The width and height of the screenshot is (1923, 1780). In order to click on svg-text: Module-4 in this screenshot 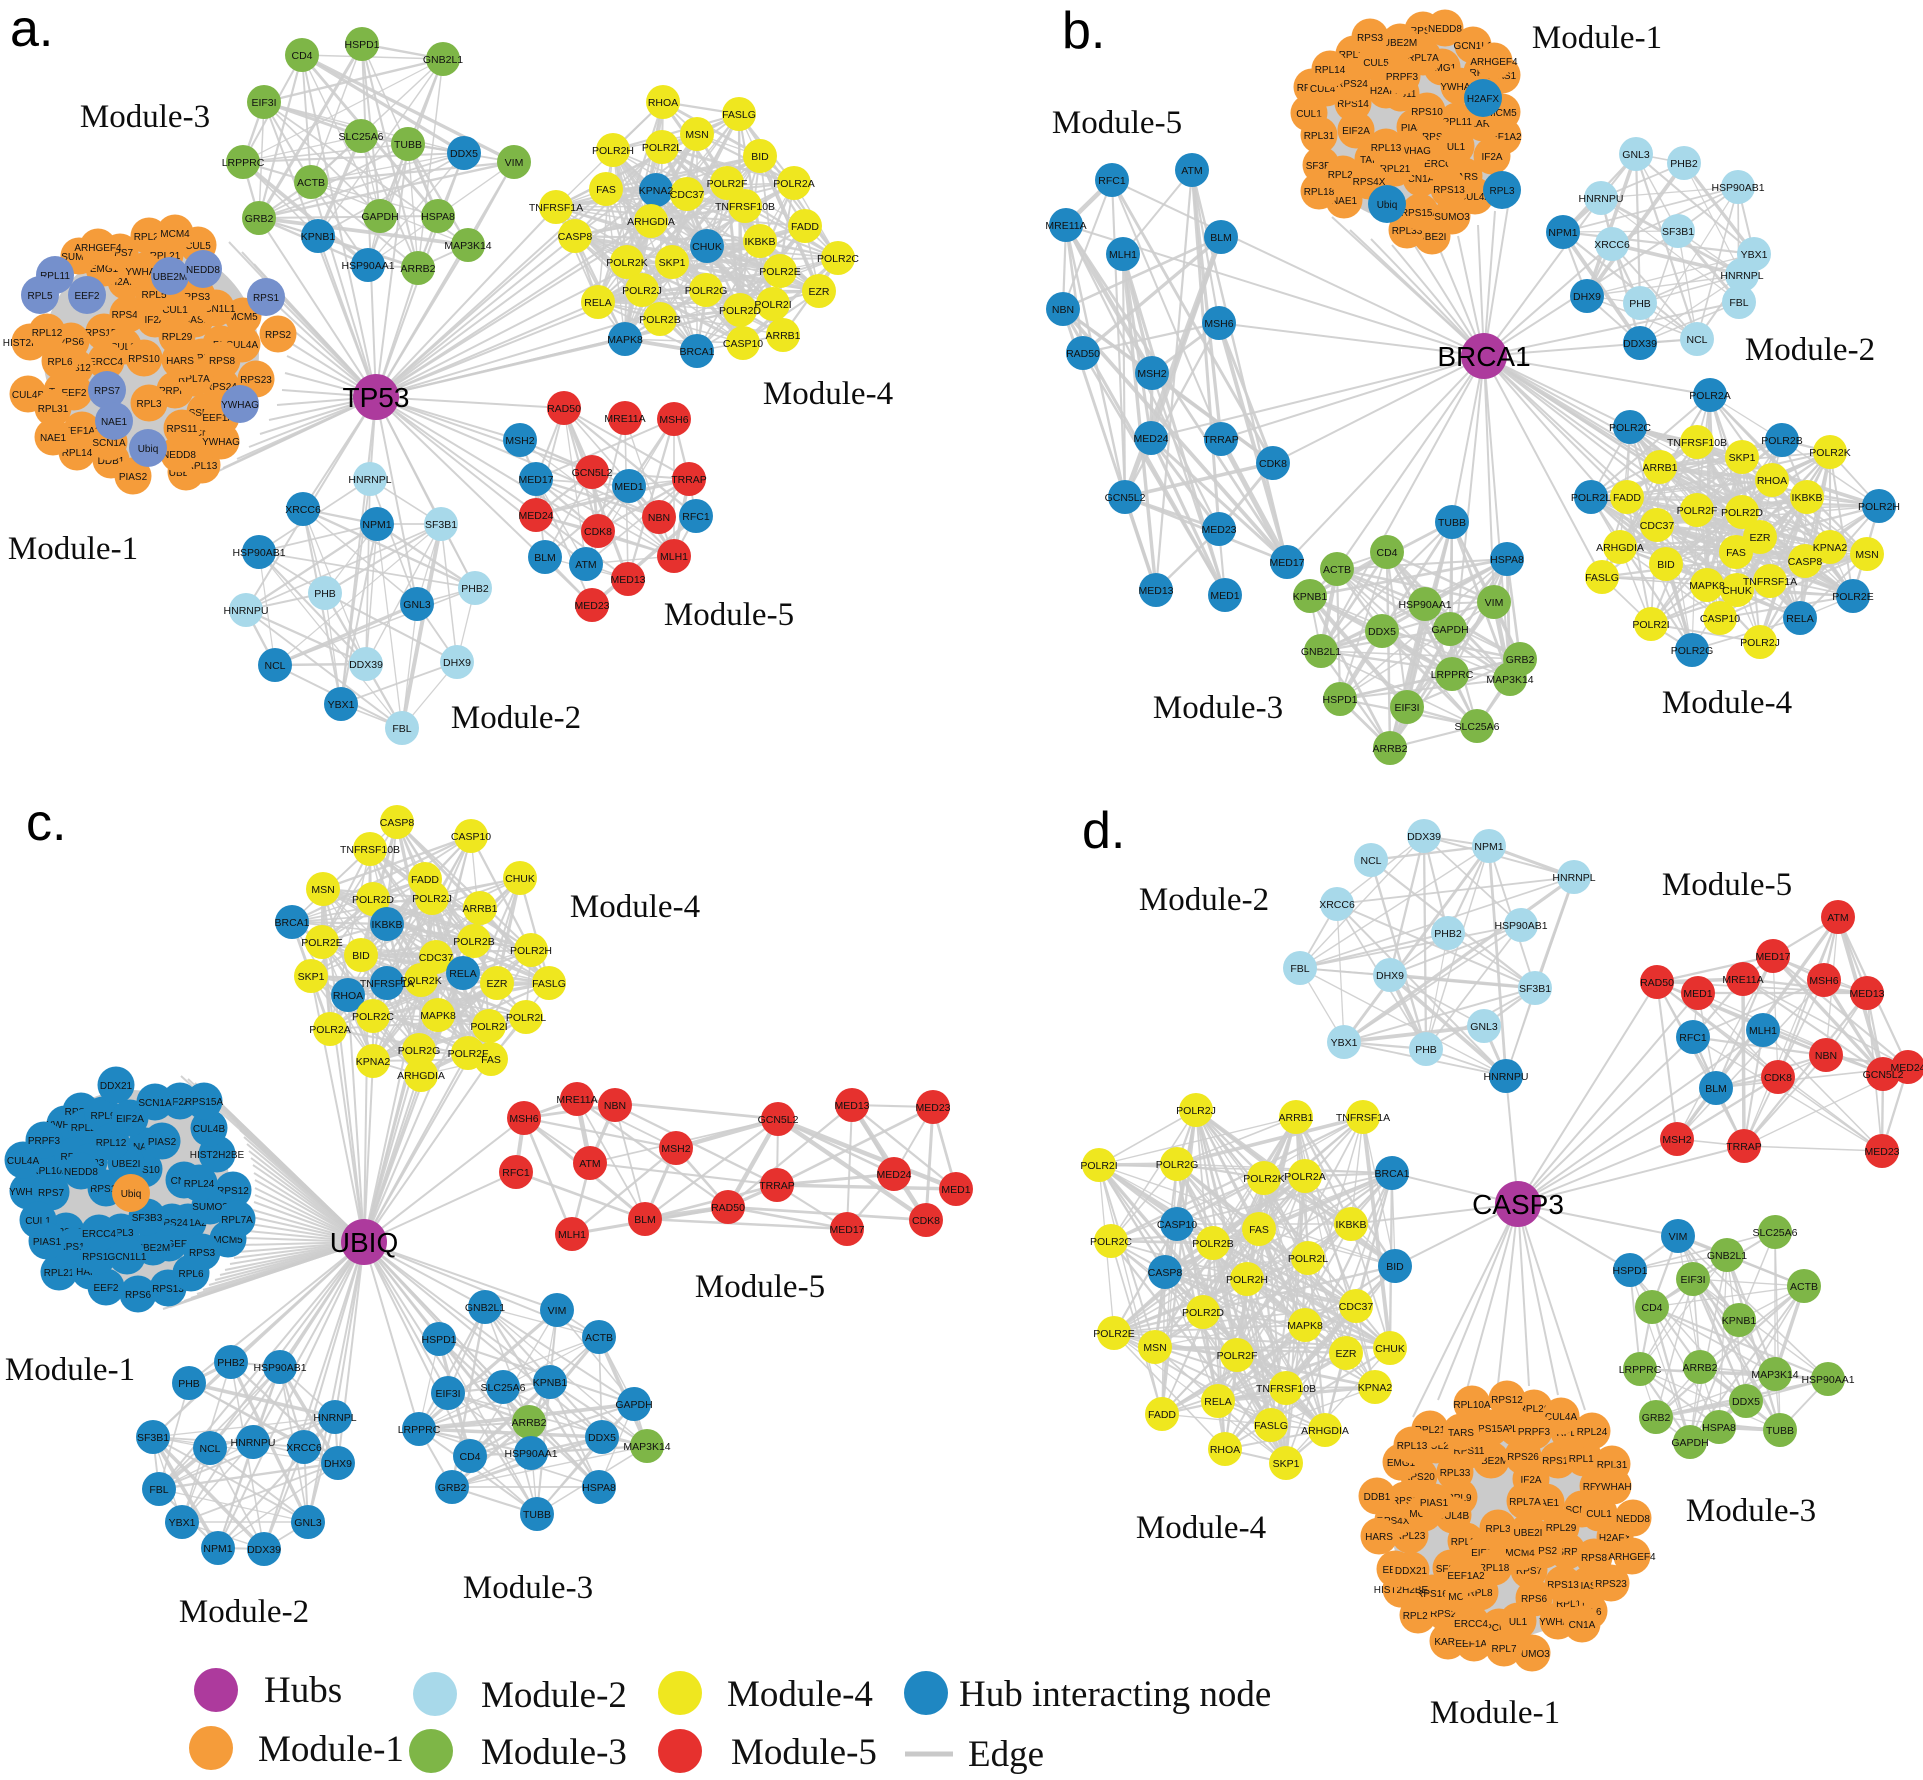, I will do `click(800, 1694)`.